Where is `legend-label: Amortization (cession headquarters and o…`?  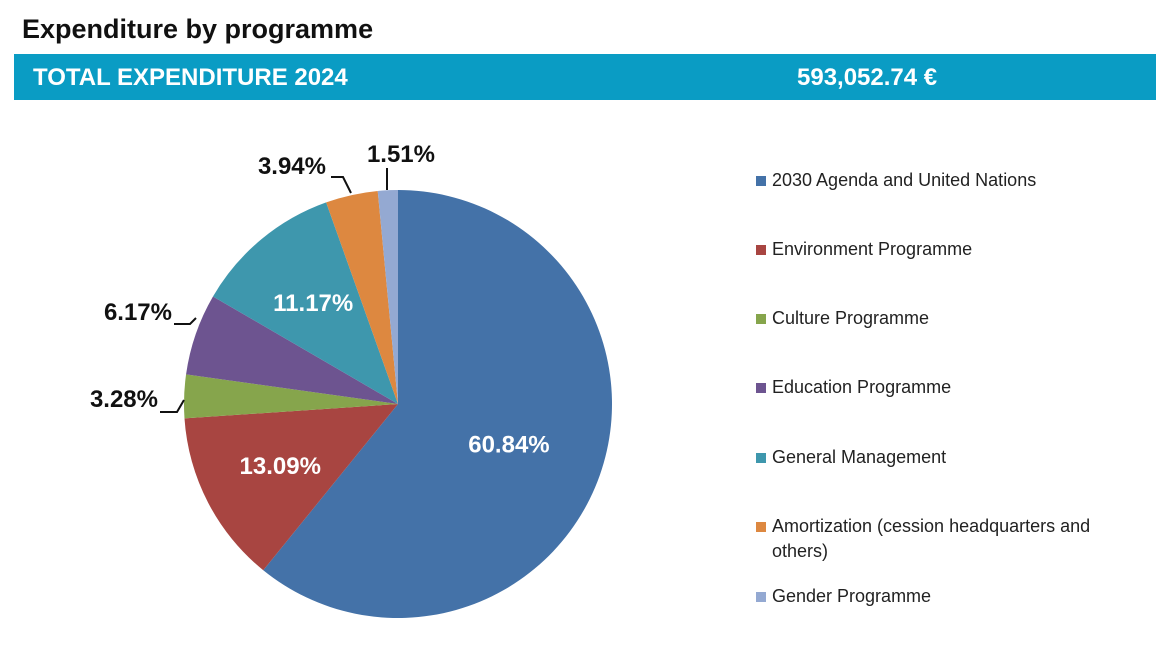
legend-label: Amortization (cession headquarters and o… is located at coordinates (931, 538).